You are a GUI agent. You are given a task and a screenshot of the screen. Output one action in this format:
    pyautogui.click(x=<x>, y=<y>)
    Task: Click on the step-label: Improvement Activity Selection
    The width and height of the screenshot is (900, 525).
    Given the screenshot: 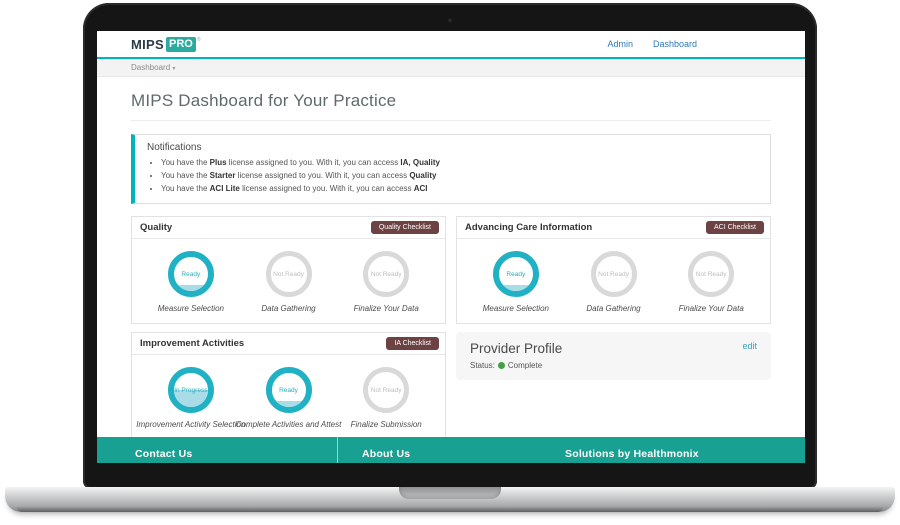 What is the action you would take?
    pyautogui.click(x=191, y=425)
    